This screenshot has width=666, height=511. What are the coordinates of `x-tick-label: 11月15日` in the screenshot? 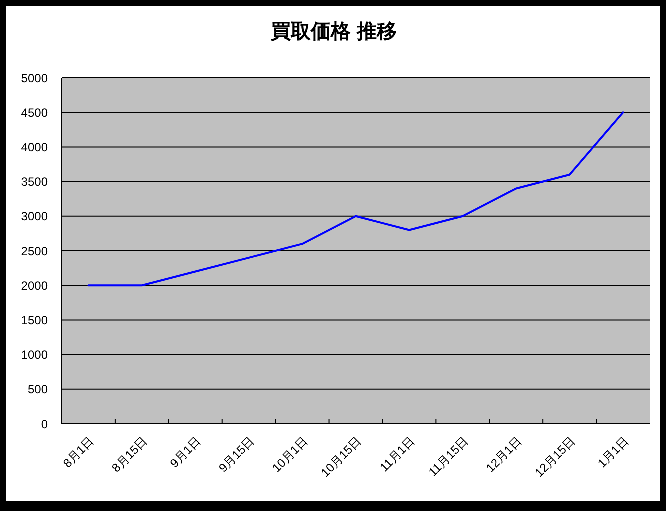 It's located at (449, 457).